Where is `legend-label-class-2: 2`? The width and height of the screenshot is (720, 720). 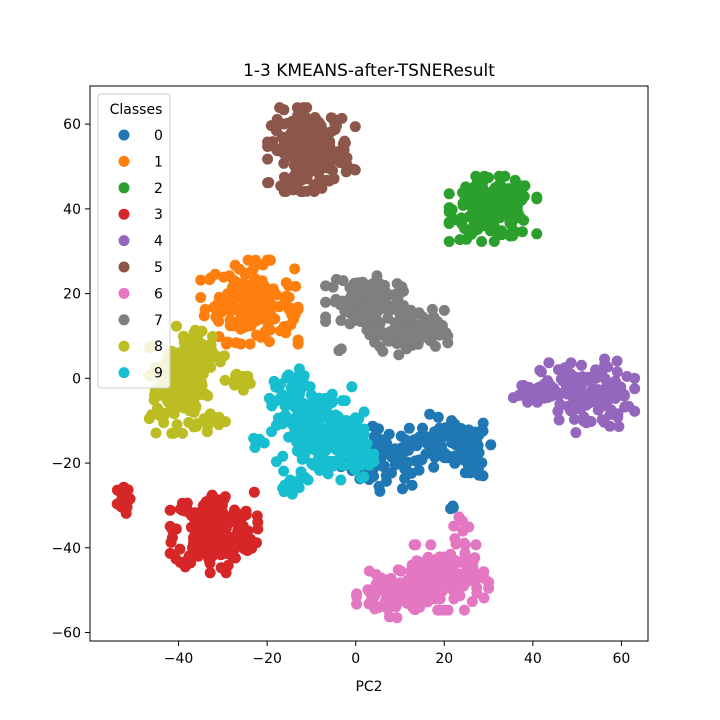
legend-label-class-2: 2 is located at coordinates (158, 189).